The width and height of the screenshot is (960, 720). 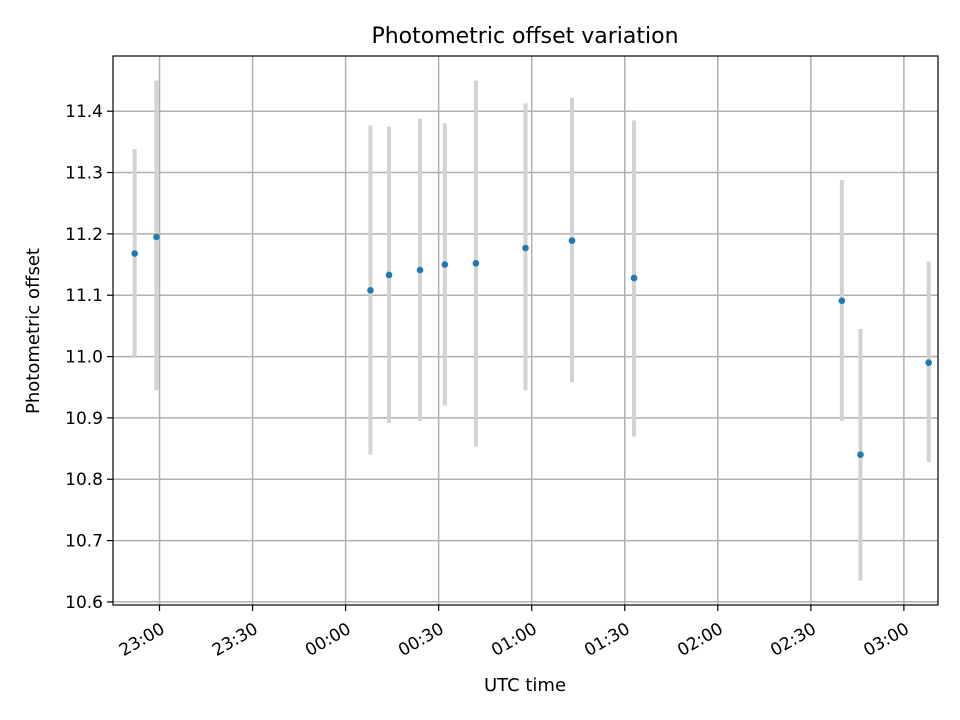 I want to click on y-tick-label: 10.9, so click(x=84, y=419).